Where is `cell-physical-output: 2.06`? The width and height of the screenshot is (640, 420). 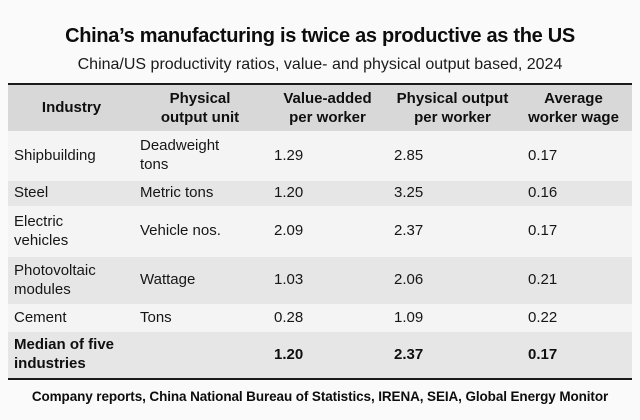 cell-physical-output: 2.06 is located at coordinates (409, 280).